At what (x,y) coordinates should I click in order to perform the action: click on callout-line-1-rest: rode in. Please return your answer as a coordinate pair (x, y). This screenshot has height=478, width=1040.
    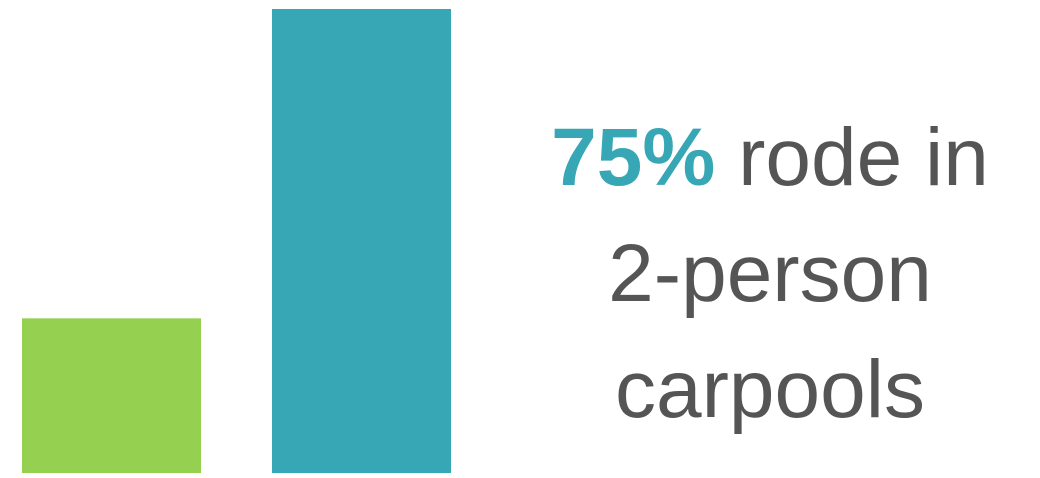
    Looking at the image, I should click on (852, 157).